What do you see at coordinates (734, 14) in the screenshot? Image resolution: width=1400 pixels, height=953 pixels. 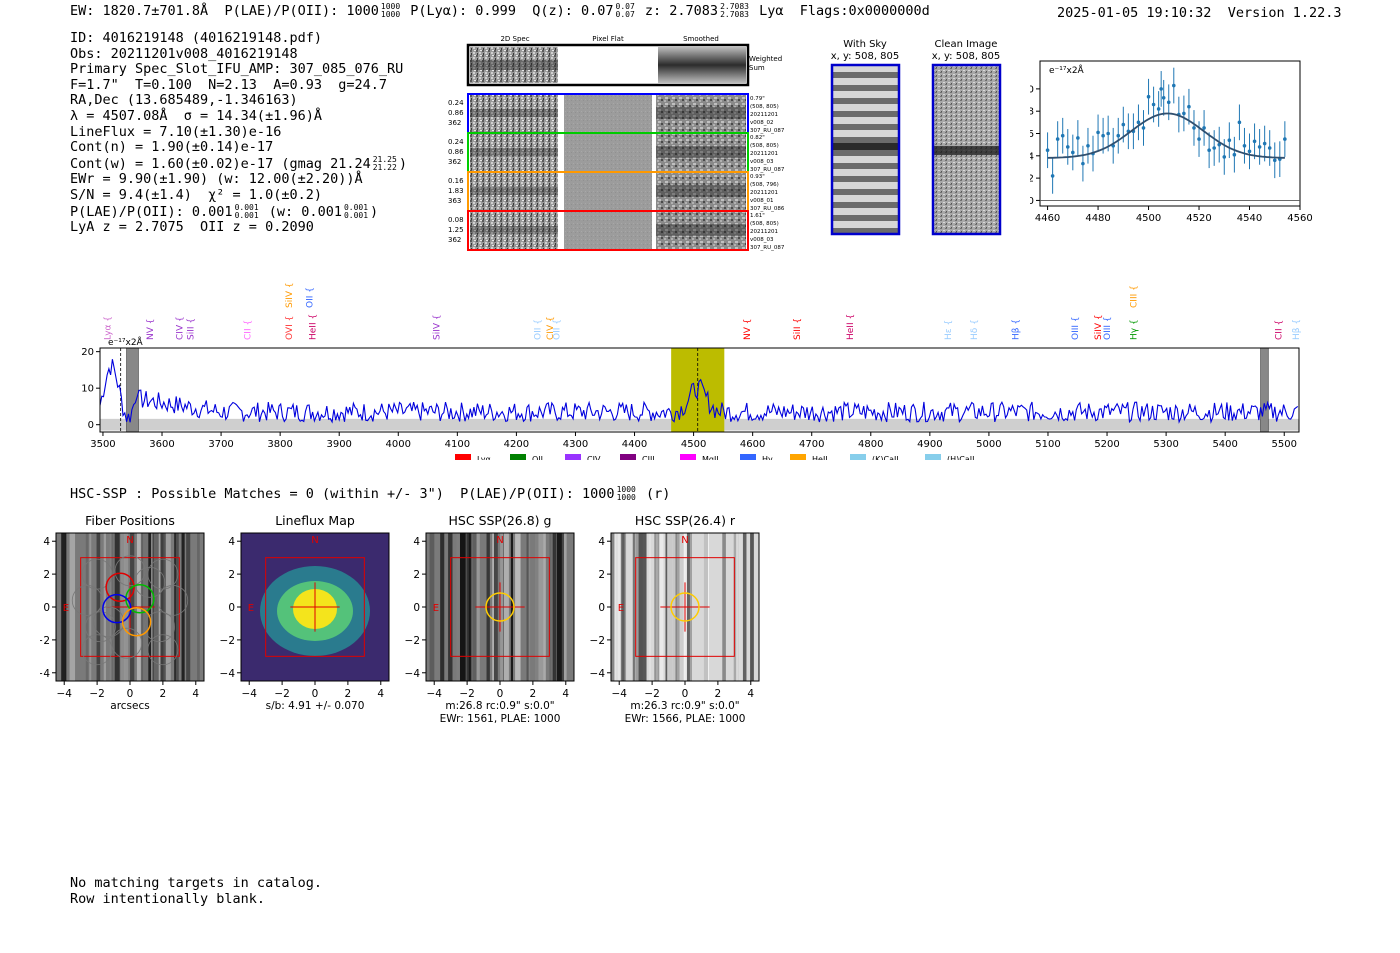 I see `z-lo: 2.7083` at bounding box center [734, 14].